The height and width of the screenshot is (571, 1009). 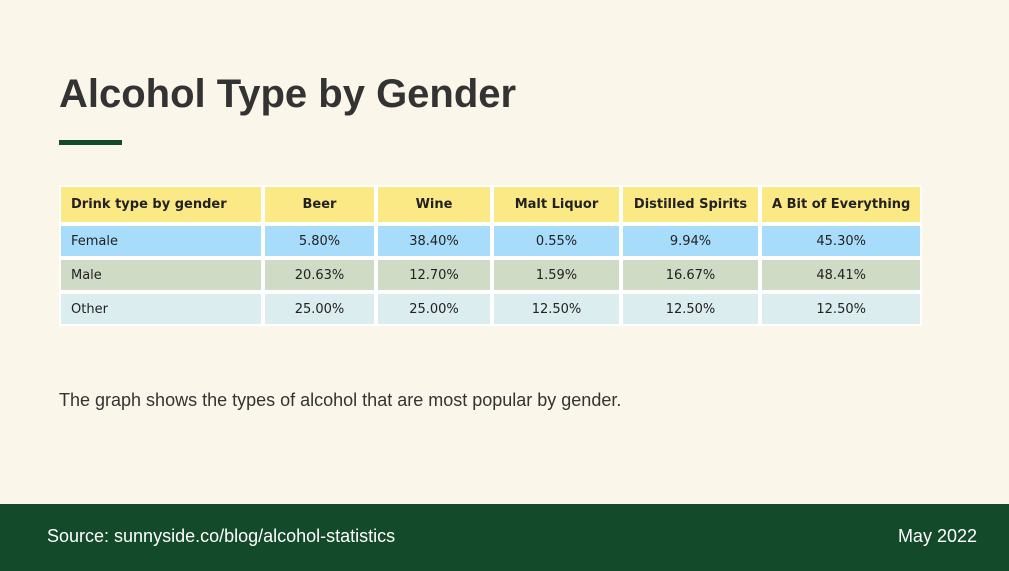 I want to click on column-header: Malt Liquor, so click(x=556, y=204).